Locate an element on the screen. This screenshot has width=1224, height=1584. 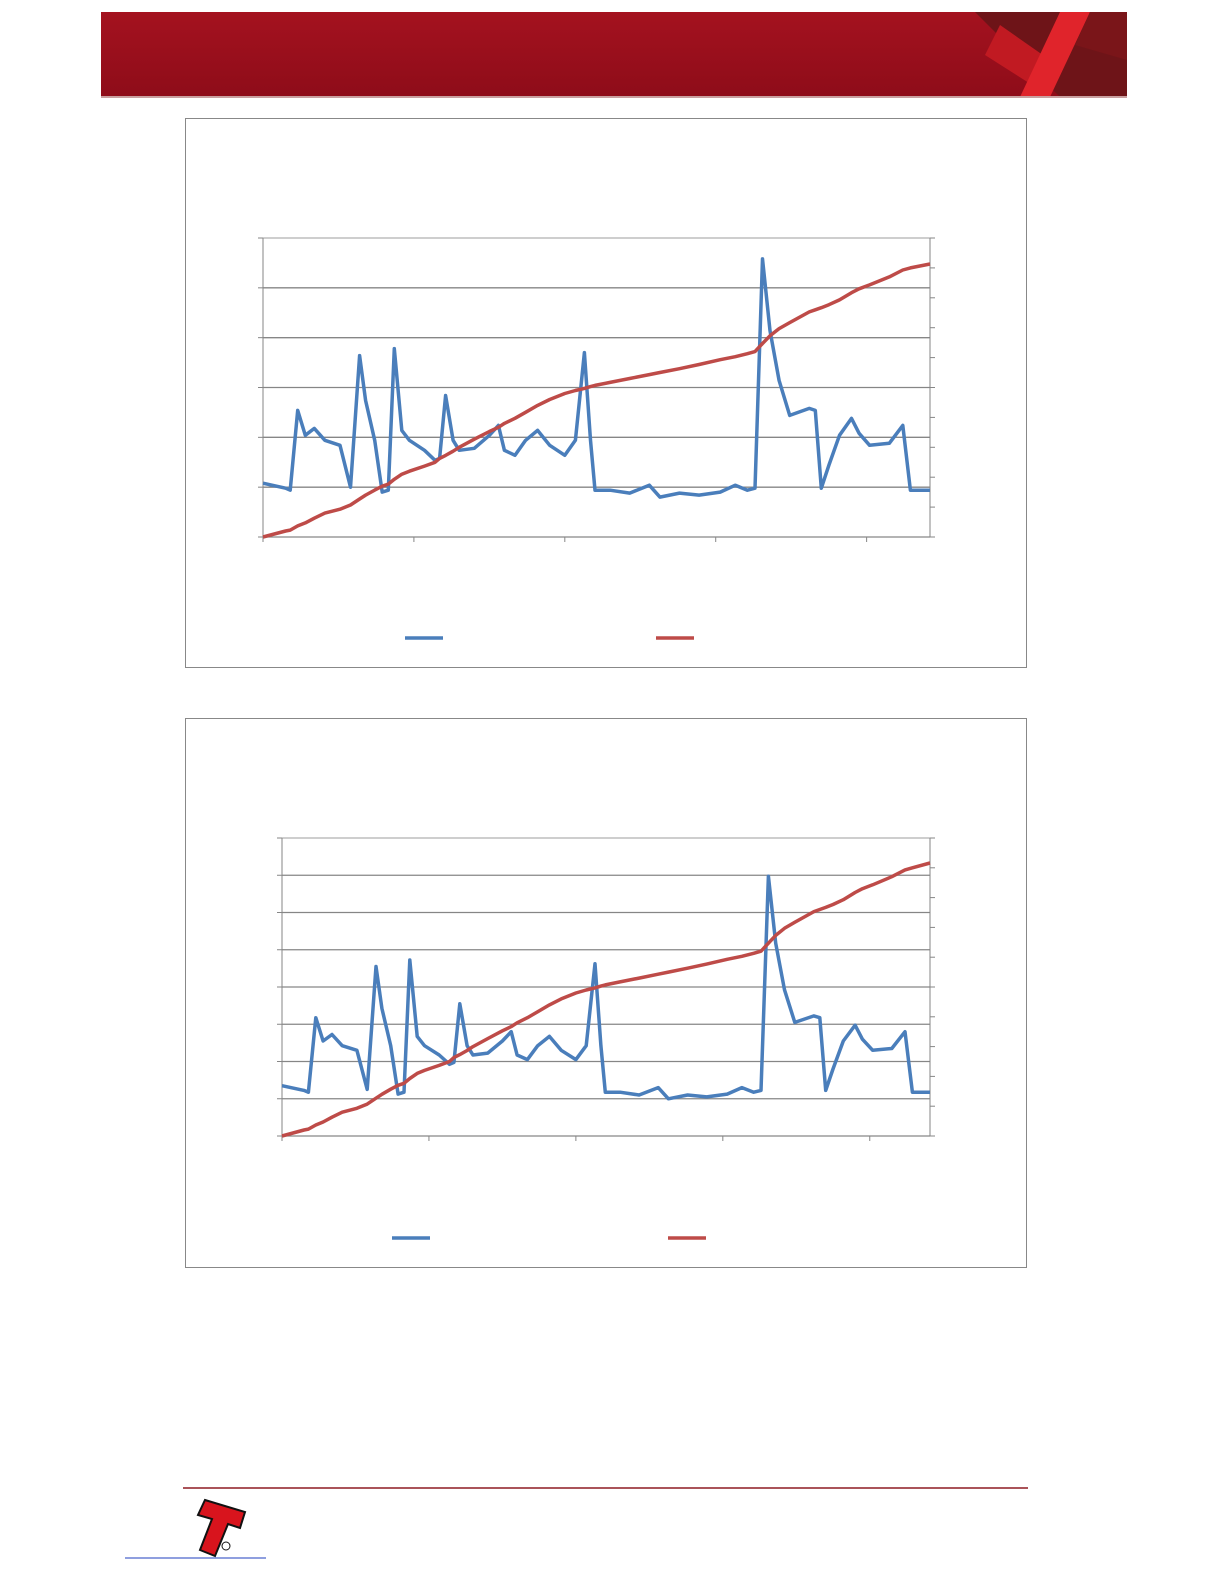
footer is located at coordinates (576, 1523).